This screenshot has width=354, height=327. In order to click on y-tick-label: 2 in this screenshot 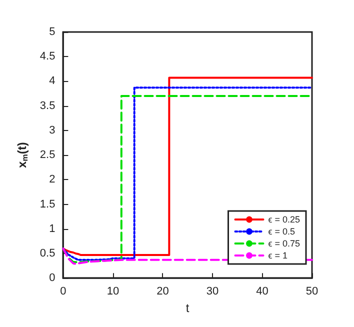, I will do `click(52, 180)`.